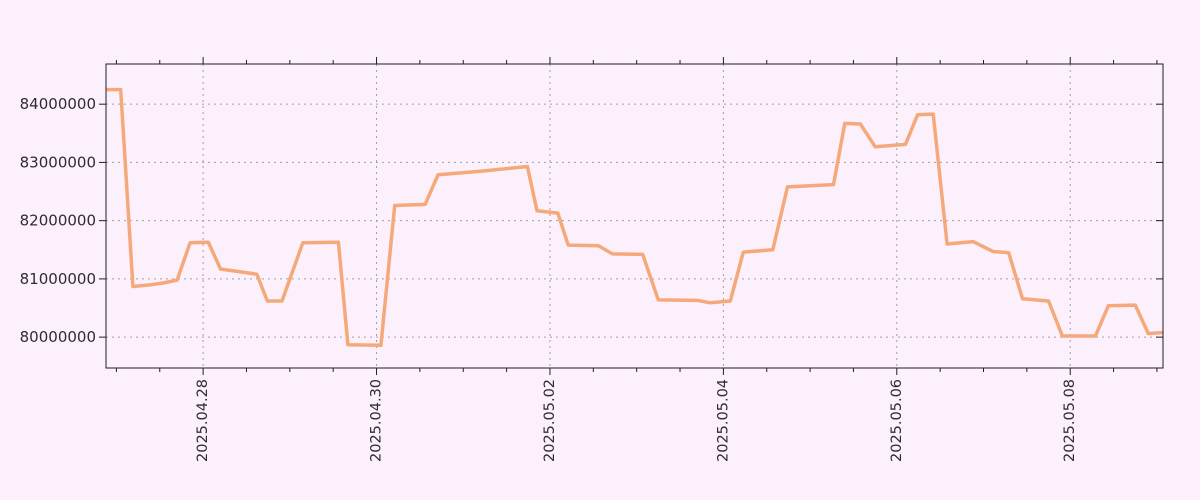 The height and width of the screenshot is (500, 1200). What do you see at coordinates (377, 420) in the screenshot?
I see `x-tick-label: 2025.04.30` at bounding box center [377, 420].